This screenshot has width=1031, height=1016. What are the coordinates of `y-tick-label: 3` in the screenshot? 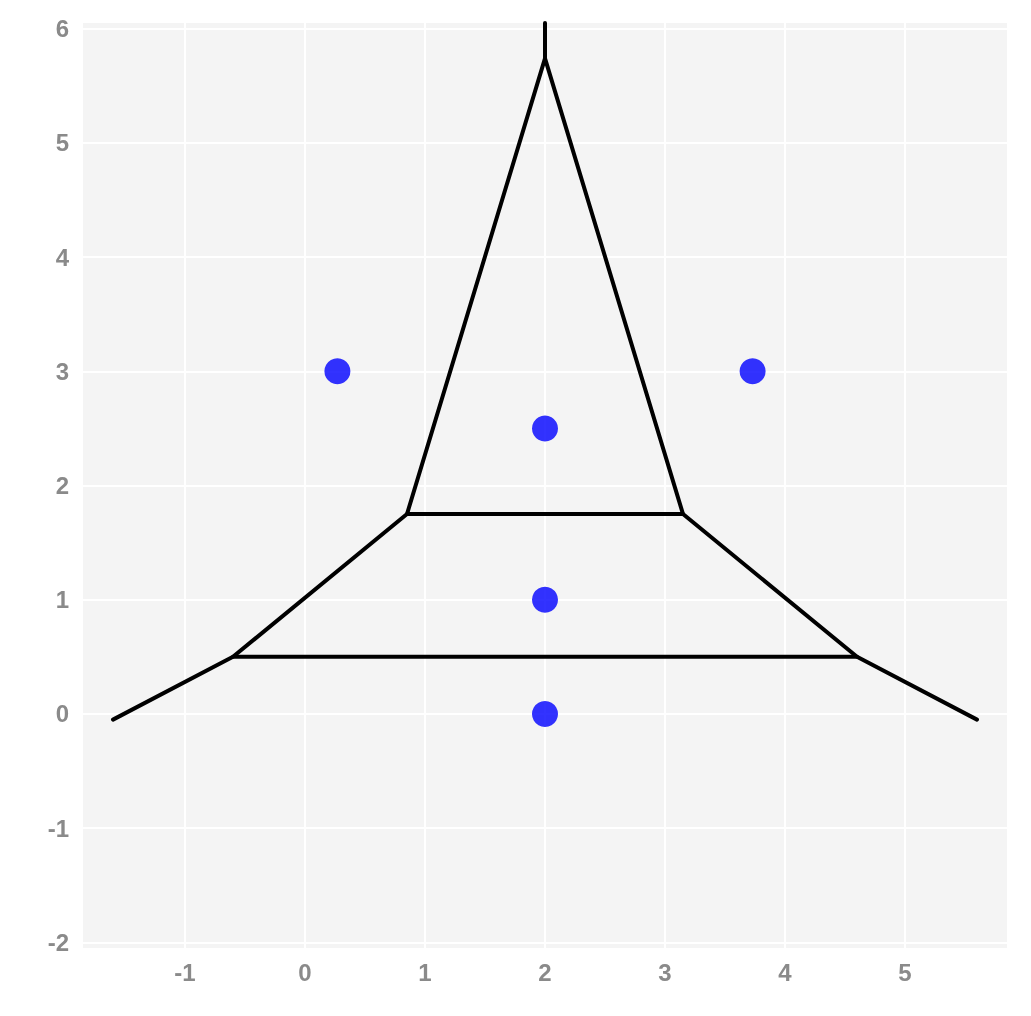 It's located at (62, 371).